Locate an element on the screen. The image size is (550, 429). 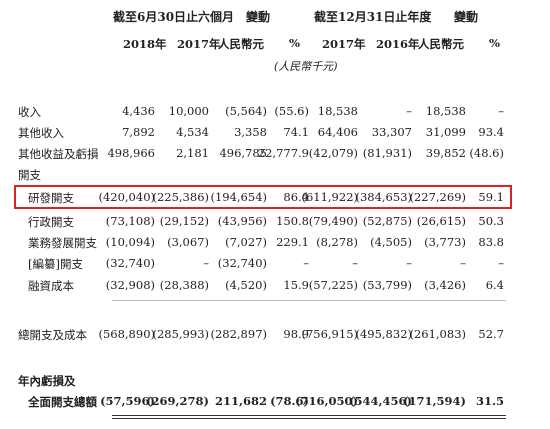
cell: (568,890) is located at coordinates (126, 334).